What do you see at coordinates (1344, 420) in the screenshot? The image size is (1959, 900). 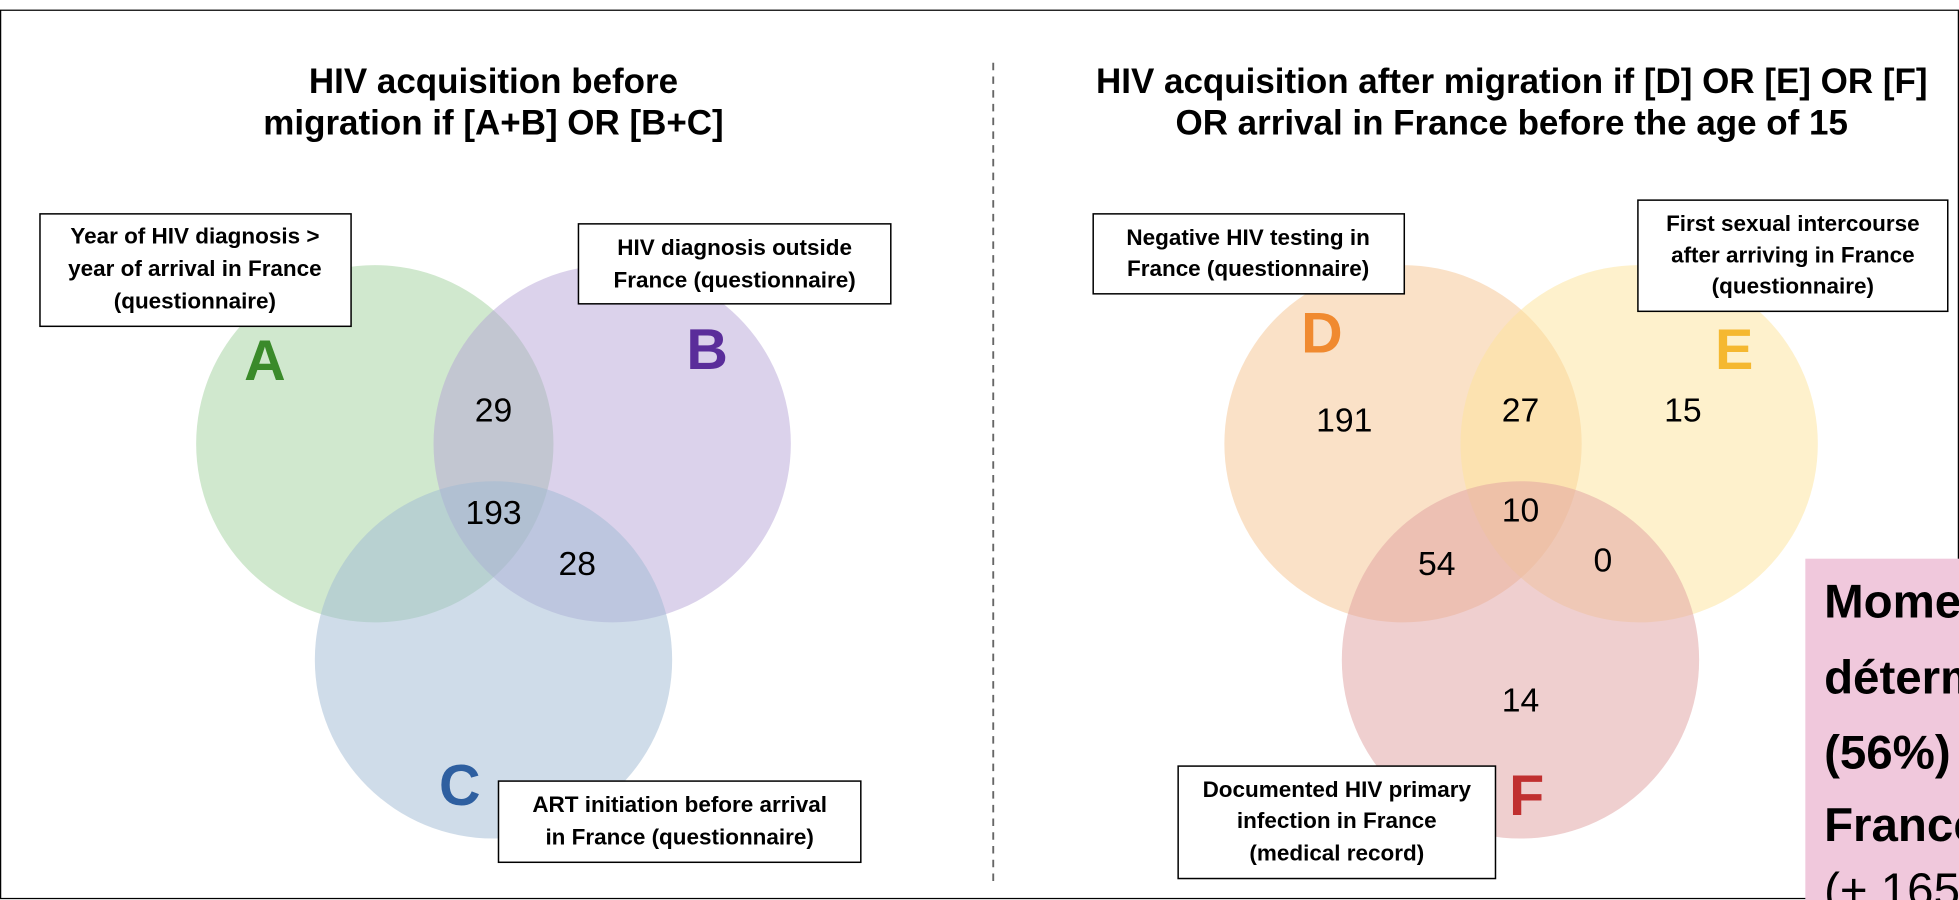 I see `count: 191` at bounding box center [1344, 420].